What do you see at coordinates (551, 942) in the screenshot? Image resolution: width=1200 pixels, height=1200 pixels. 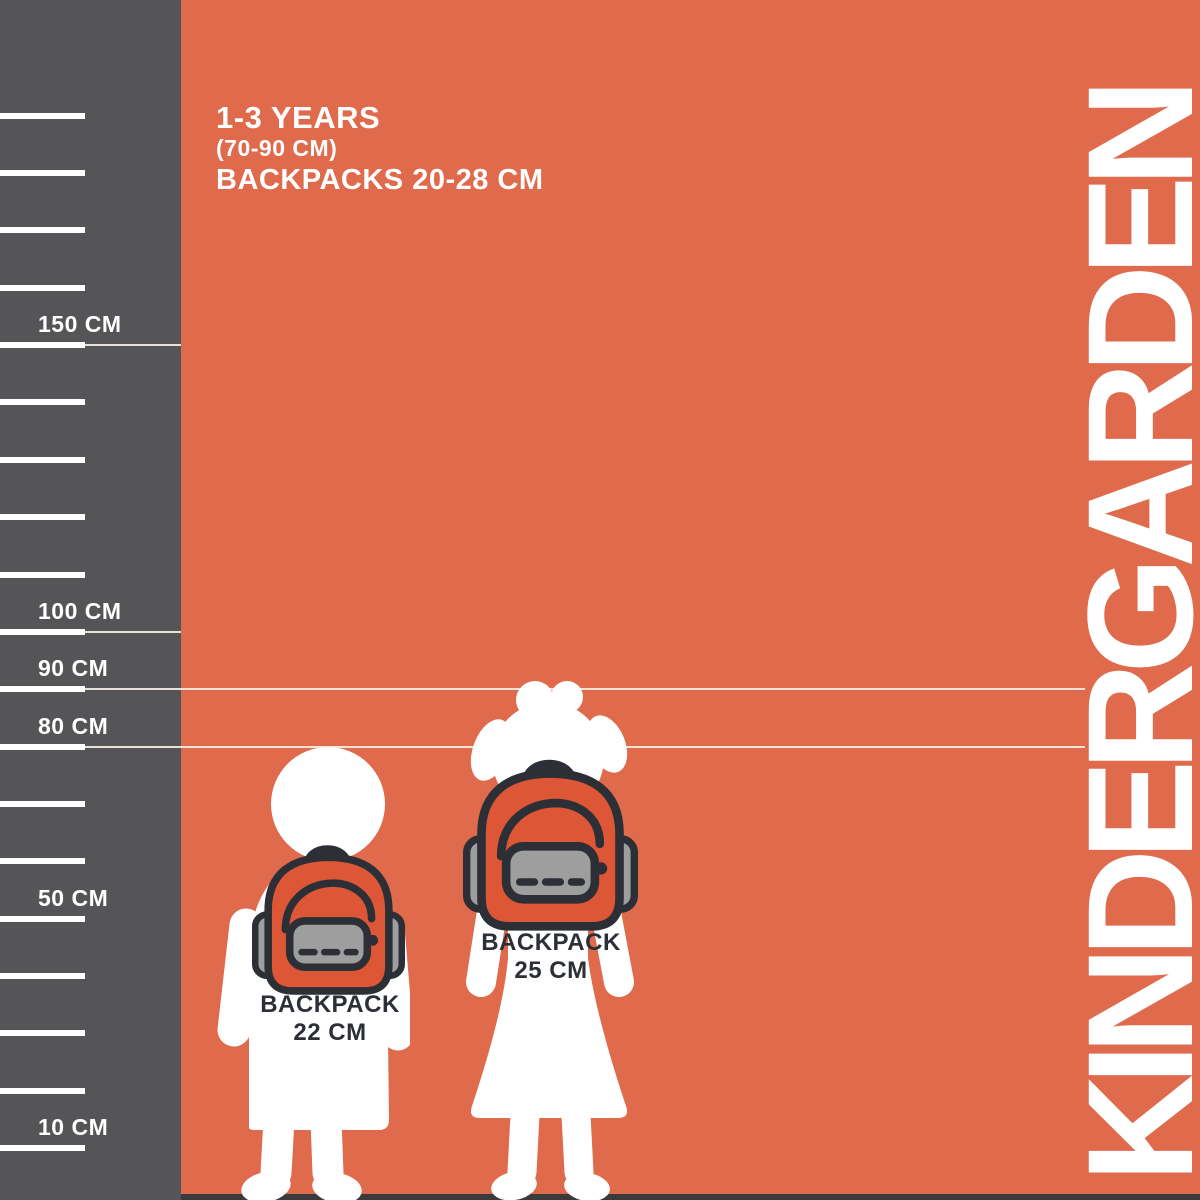 I see `girl-backpack-label-line1: BACKPACK` at bounding box center [551, 942].